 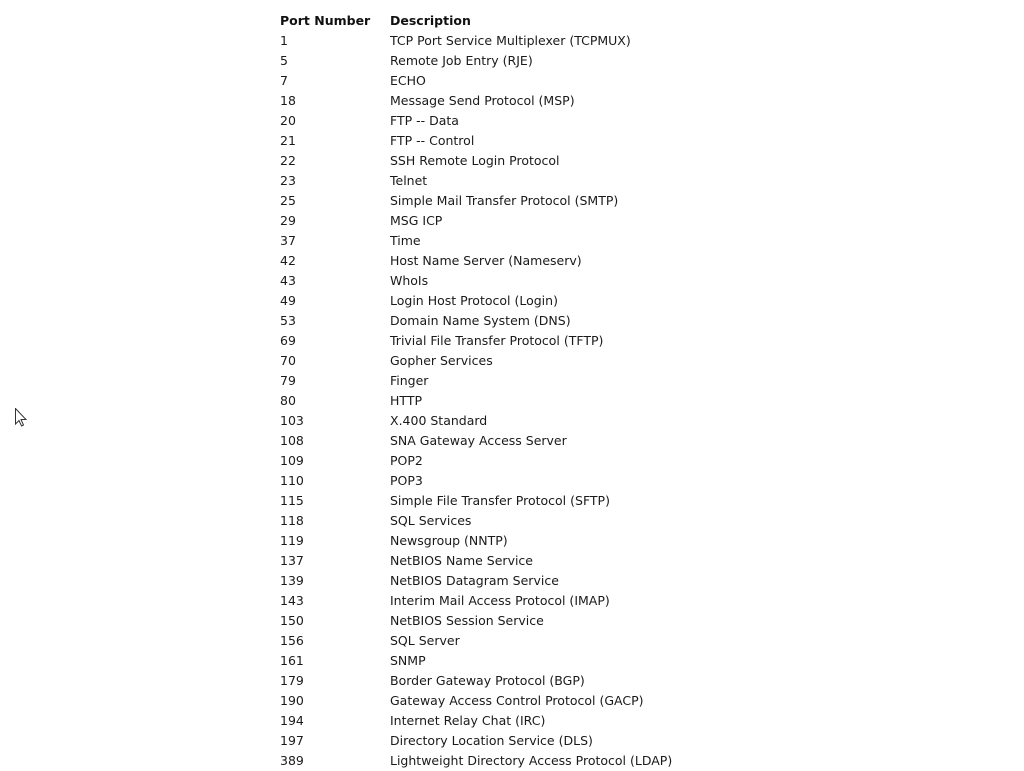 I want to click on table-row: 5 Remote Job Entry (RJE), so click(x=476, y=61).